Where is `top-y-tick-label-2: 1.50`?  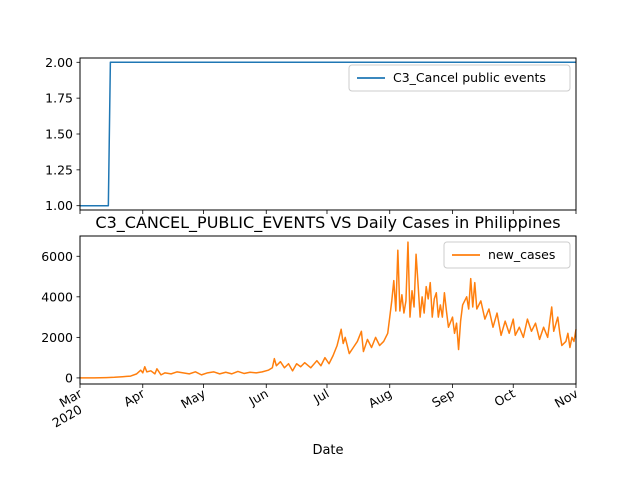 top-y-tick-label-2: 1.50 is located at coordinates (59, 134).